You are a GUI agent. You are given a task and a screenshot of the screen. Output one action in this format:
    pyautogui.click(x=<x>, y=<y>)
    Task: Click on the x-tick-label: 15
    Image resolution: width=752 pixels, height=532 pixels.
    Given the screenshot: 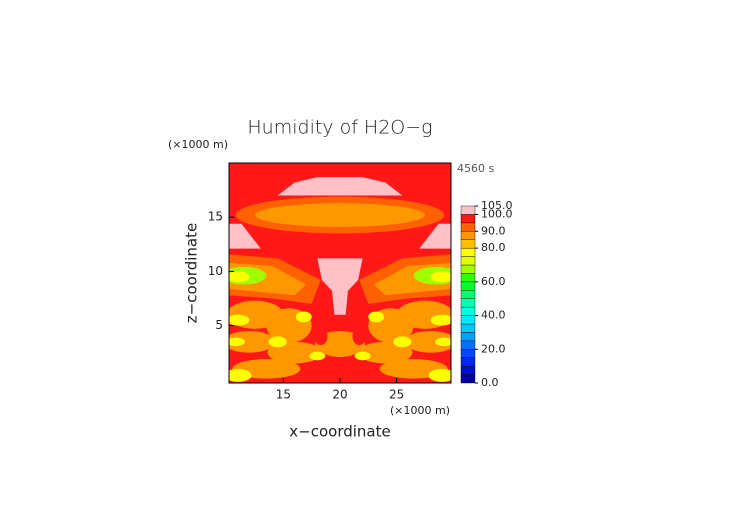 What is the action you would take?
    pyautogui.click(x=283, y=395)
    